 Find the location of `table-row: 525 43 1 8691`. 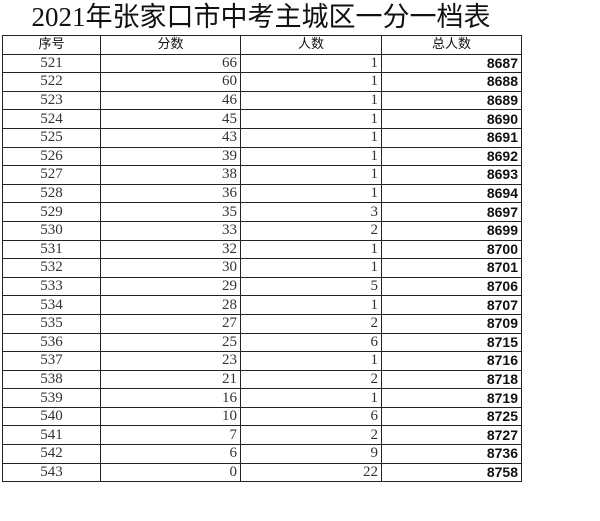

table-row: 525 43 1 8691 is located at coordinates (262, 137).